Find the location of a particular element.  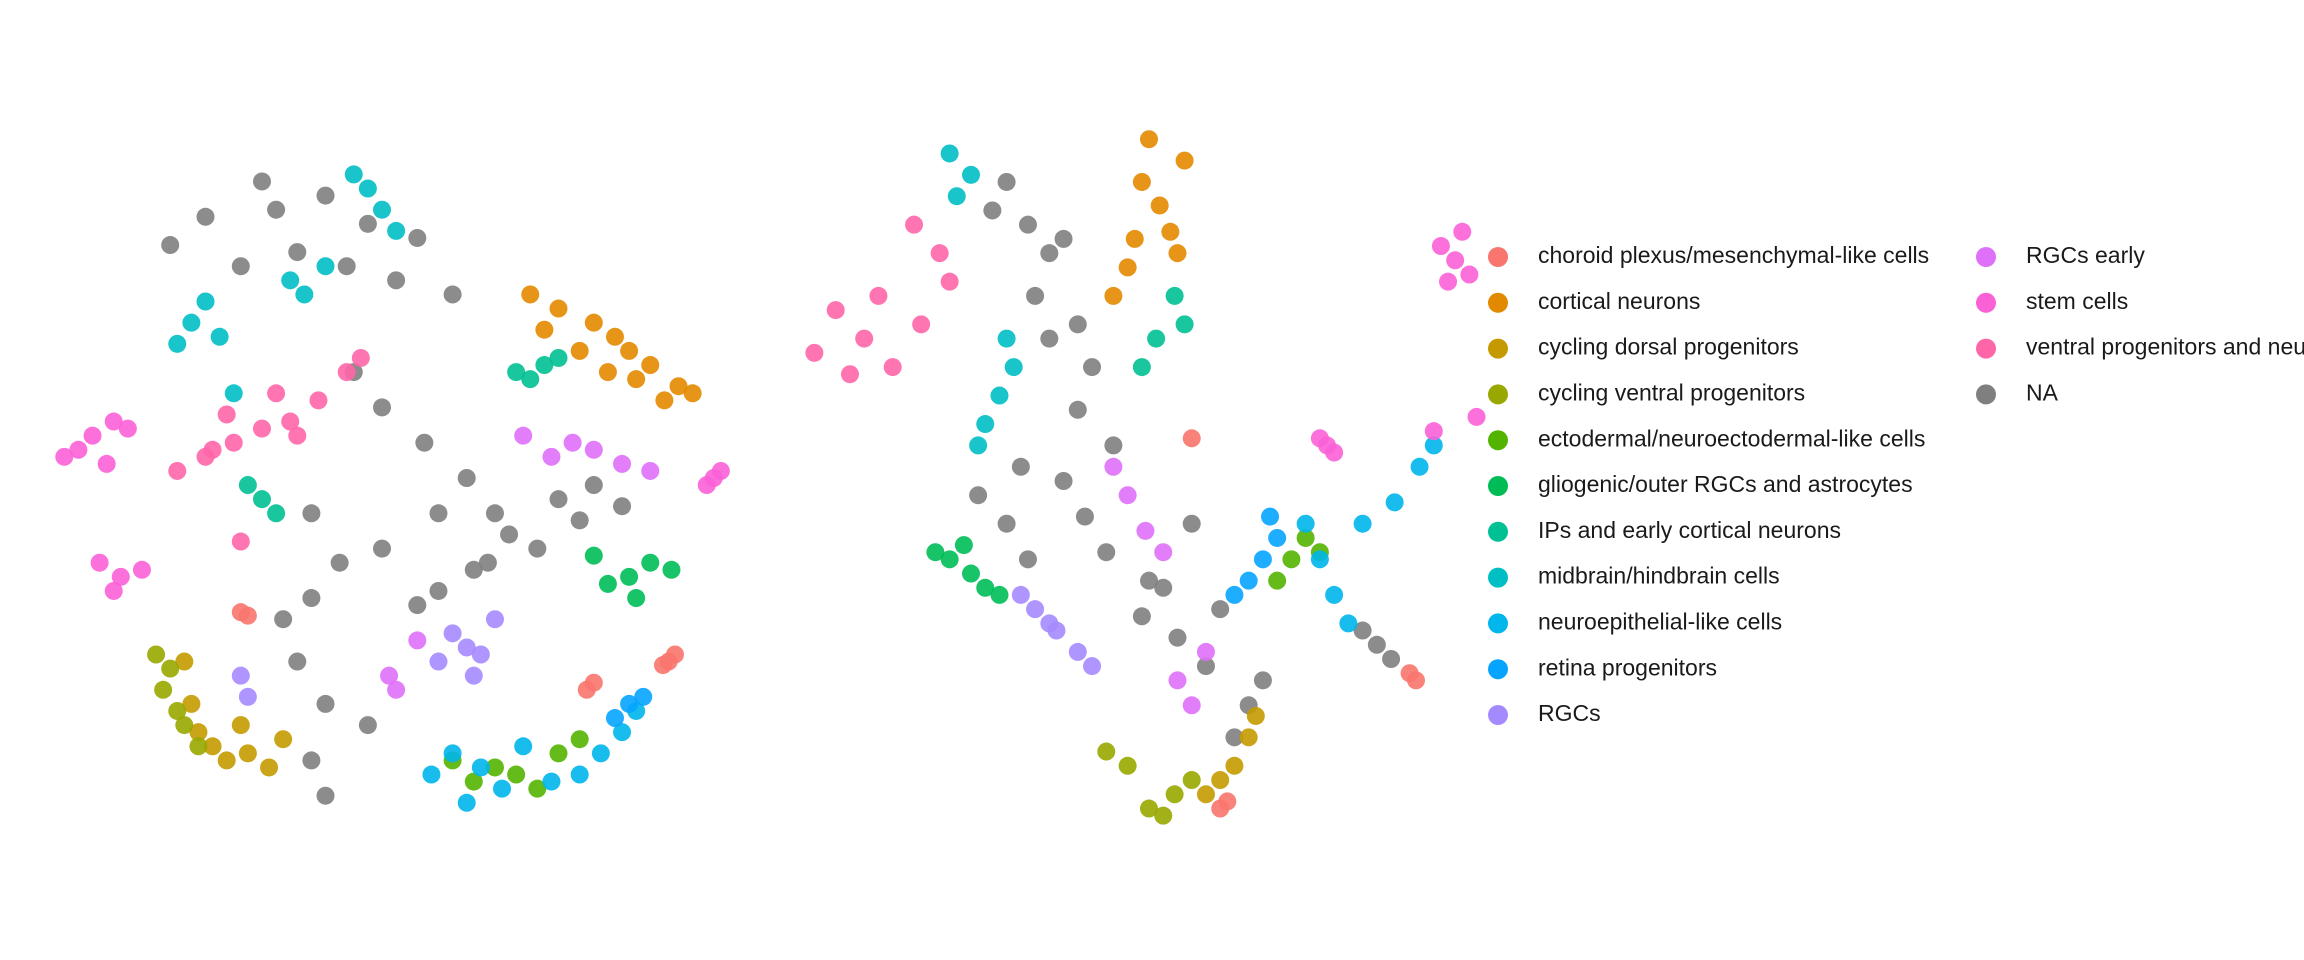

legend-label: midbrain/hindbrain cells is located at coordinates (1659, 576).